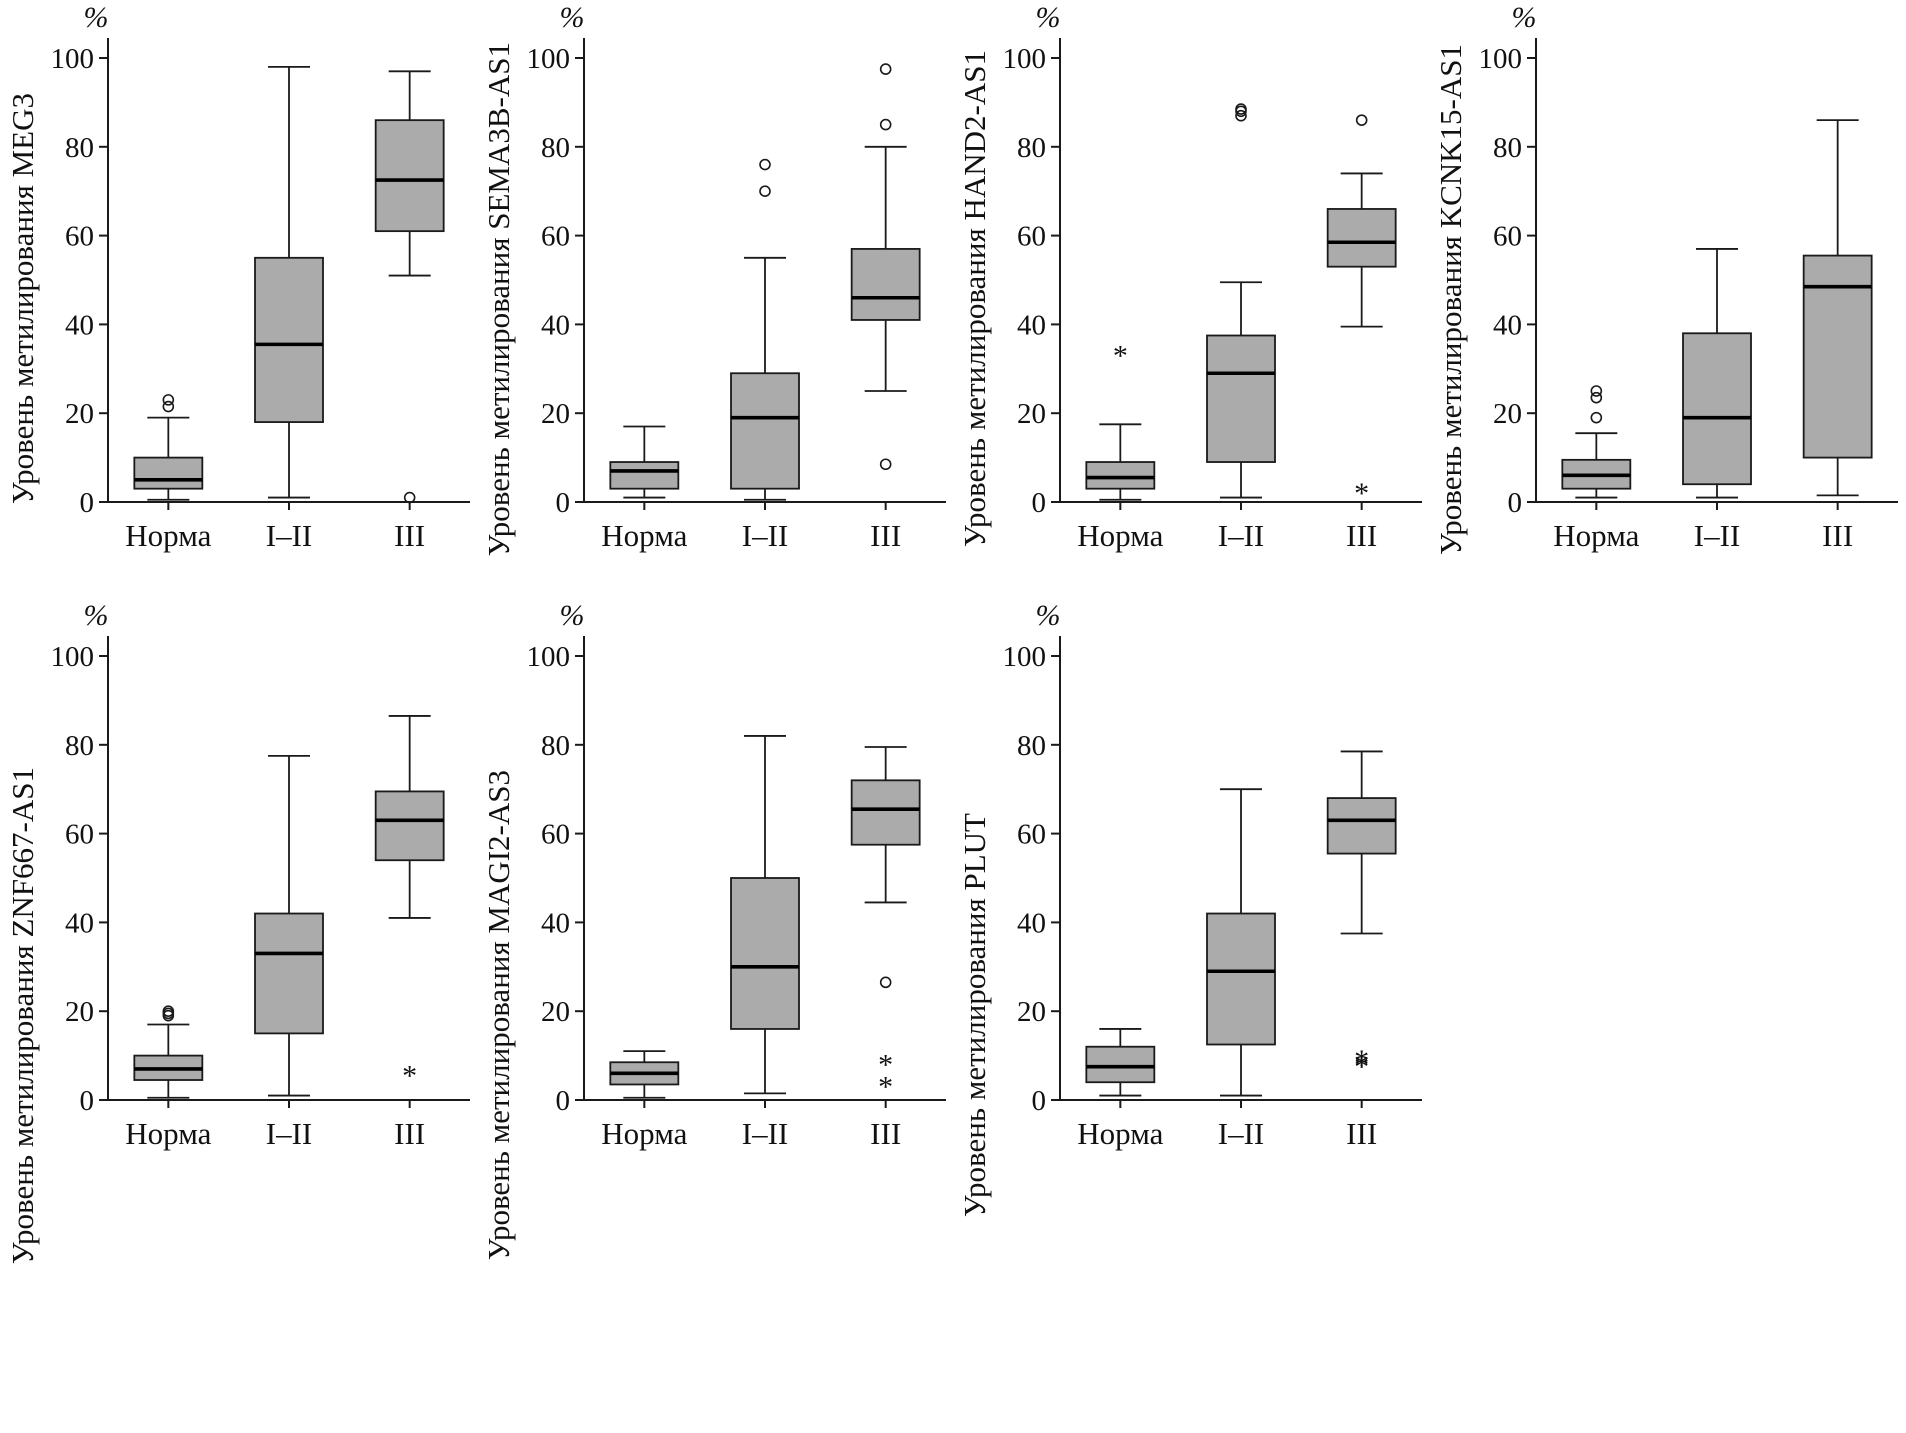 This screenshot has width=1906, height=1433. Describe the element at coordinates (22, 1015) in the screenshot. I see `y-axis-title-text: Уровень метилирования ZNF667-AS1` at that location.